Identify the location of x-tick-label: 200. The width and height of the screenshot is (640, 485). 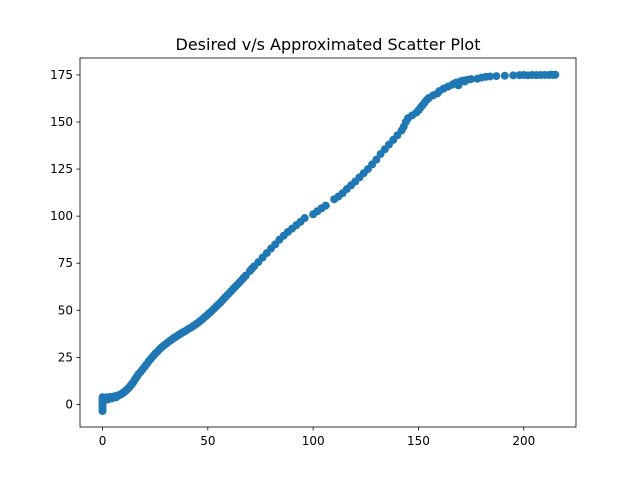
(523, 441).